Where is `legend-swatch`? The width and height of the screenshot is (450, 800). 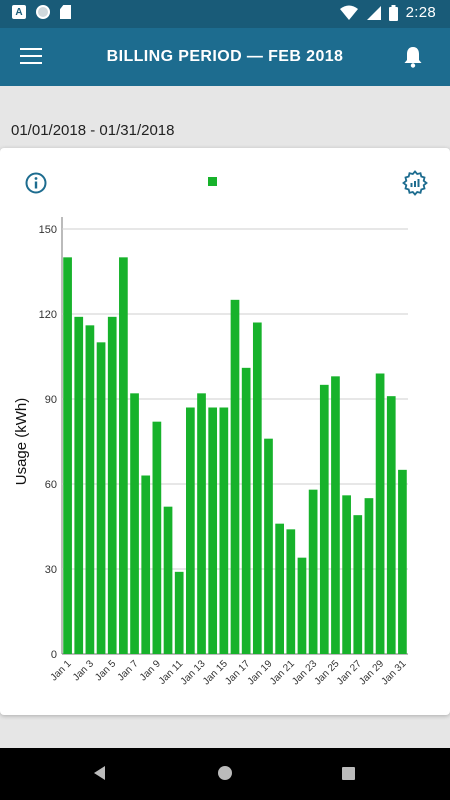 legend-swatch is located at coordinates (212, 181).